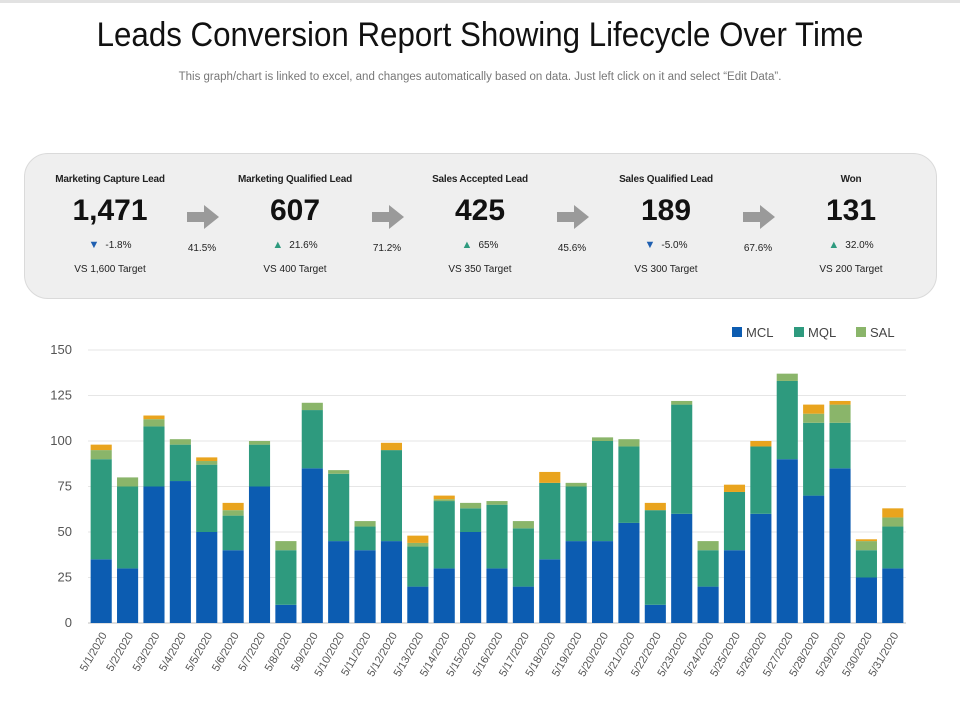 The width and height of the screenshot is (960, 720). What do you see at coordinates (61, 440) in the screenshot?
I see `y-tick-label: 100` at bounding box center [61, 440].